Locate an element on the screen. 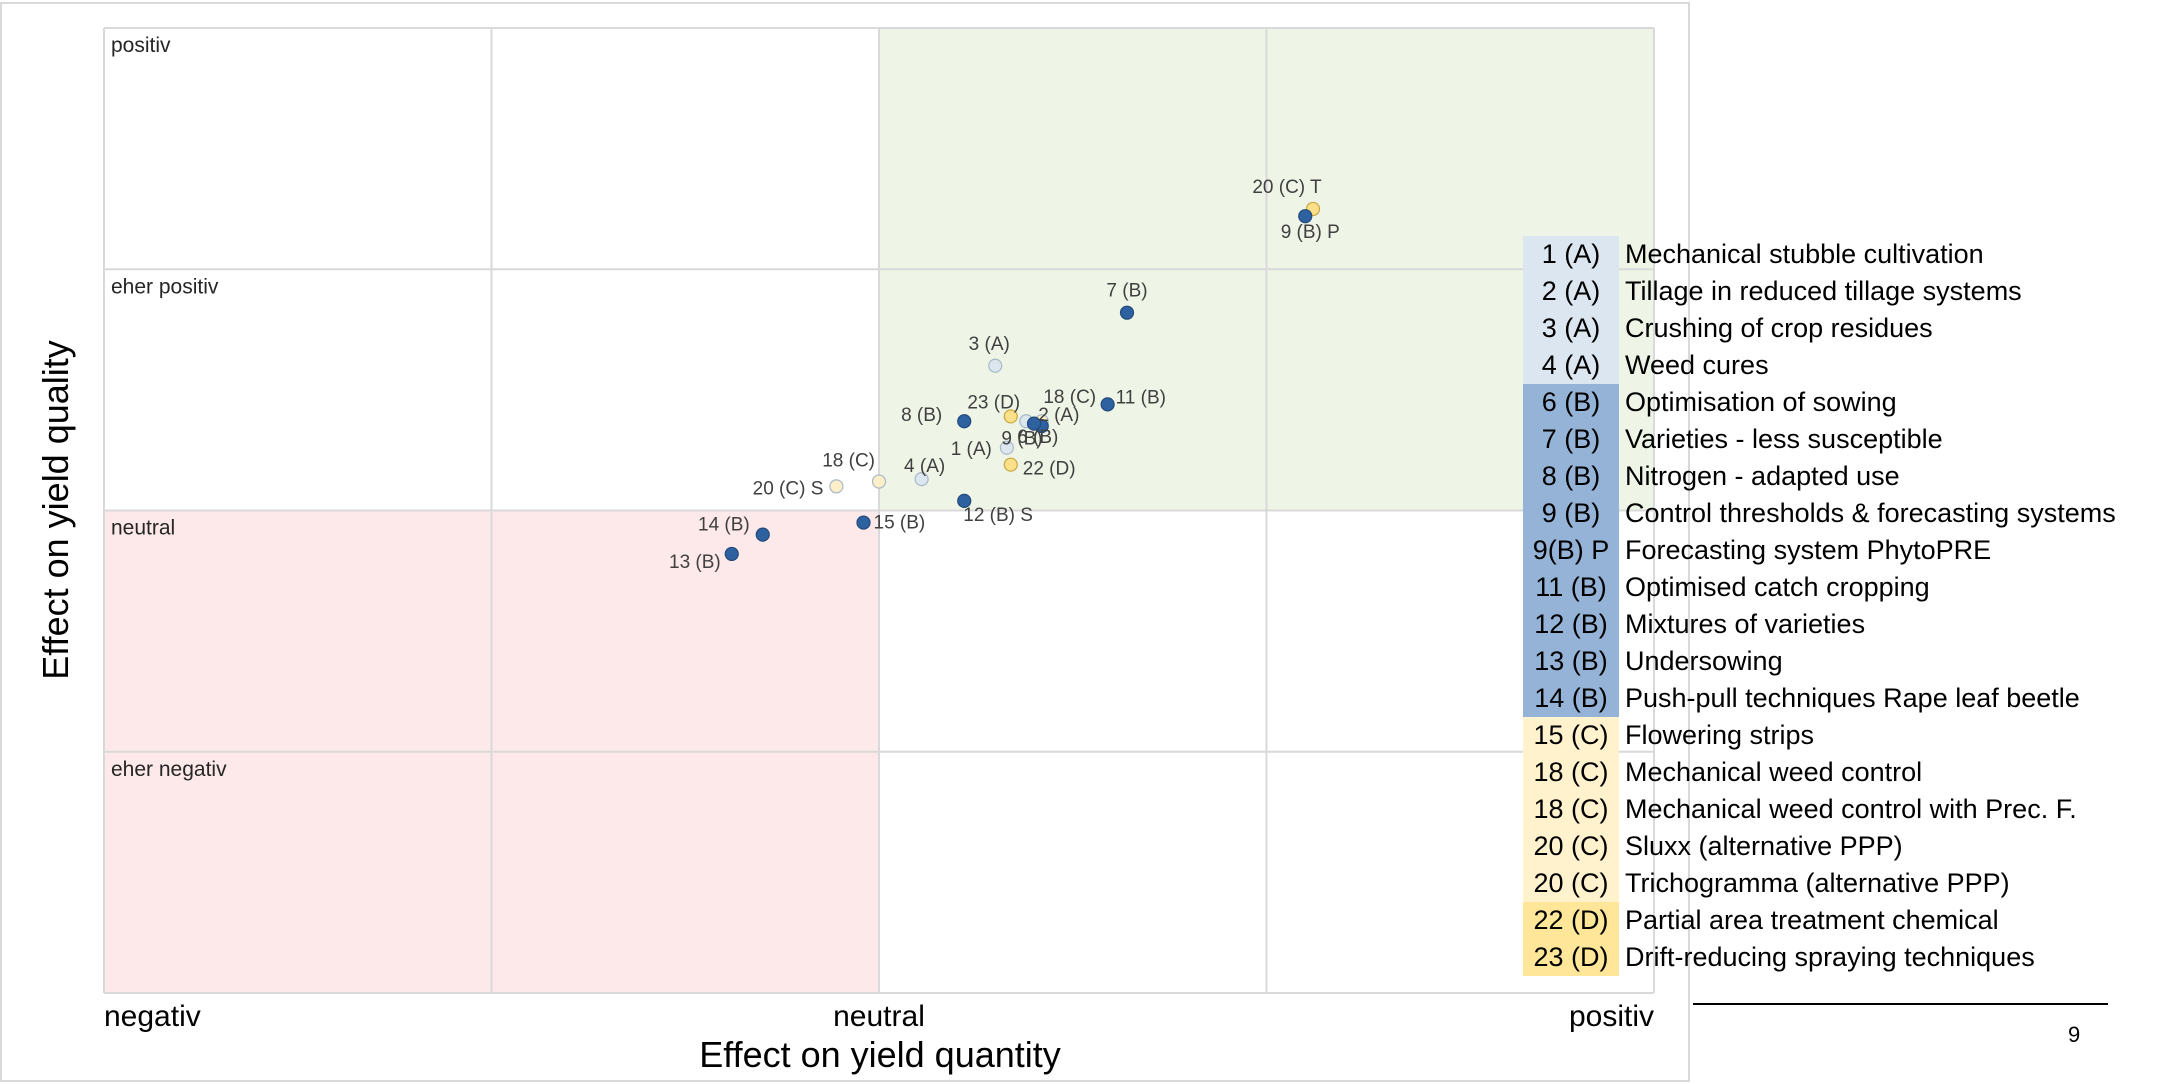  data-label: 20 (C) S is located at coordinates (788, 488).